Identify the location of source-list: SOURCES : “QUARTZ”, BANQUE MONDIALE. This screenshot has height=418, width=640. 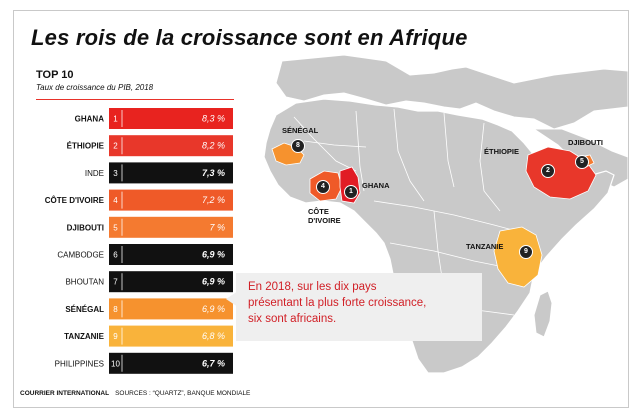
(183, 393).